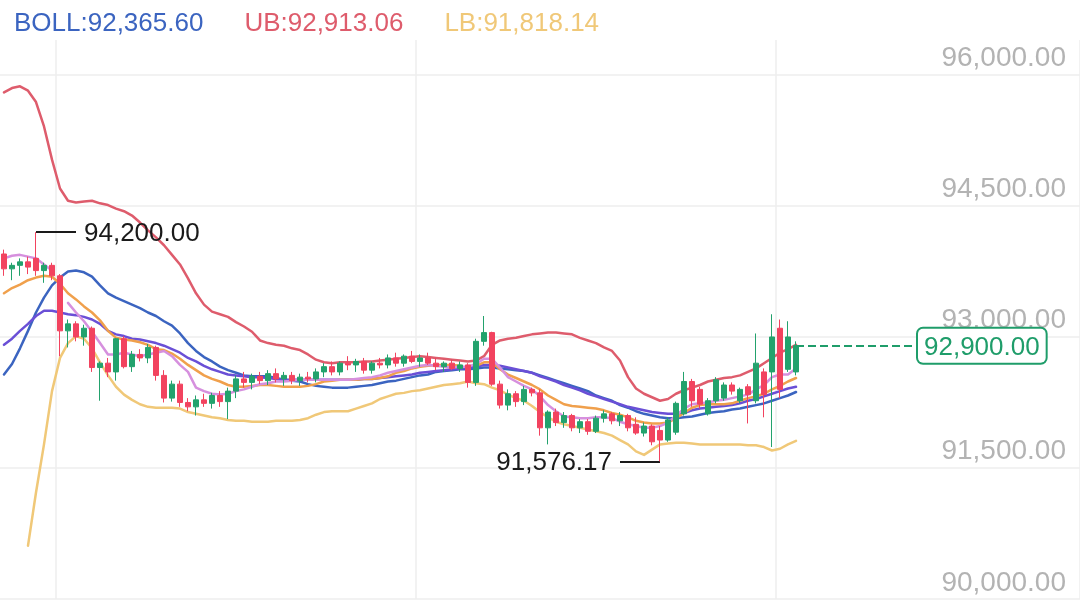  Describe the element at coordinates (1003, 188) in the screenshot. I see `y-tick-label: 94,500.00` at that location.